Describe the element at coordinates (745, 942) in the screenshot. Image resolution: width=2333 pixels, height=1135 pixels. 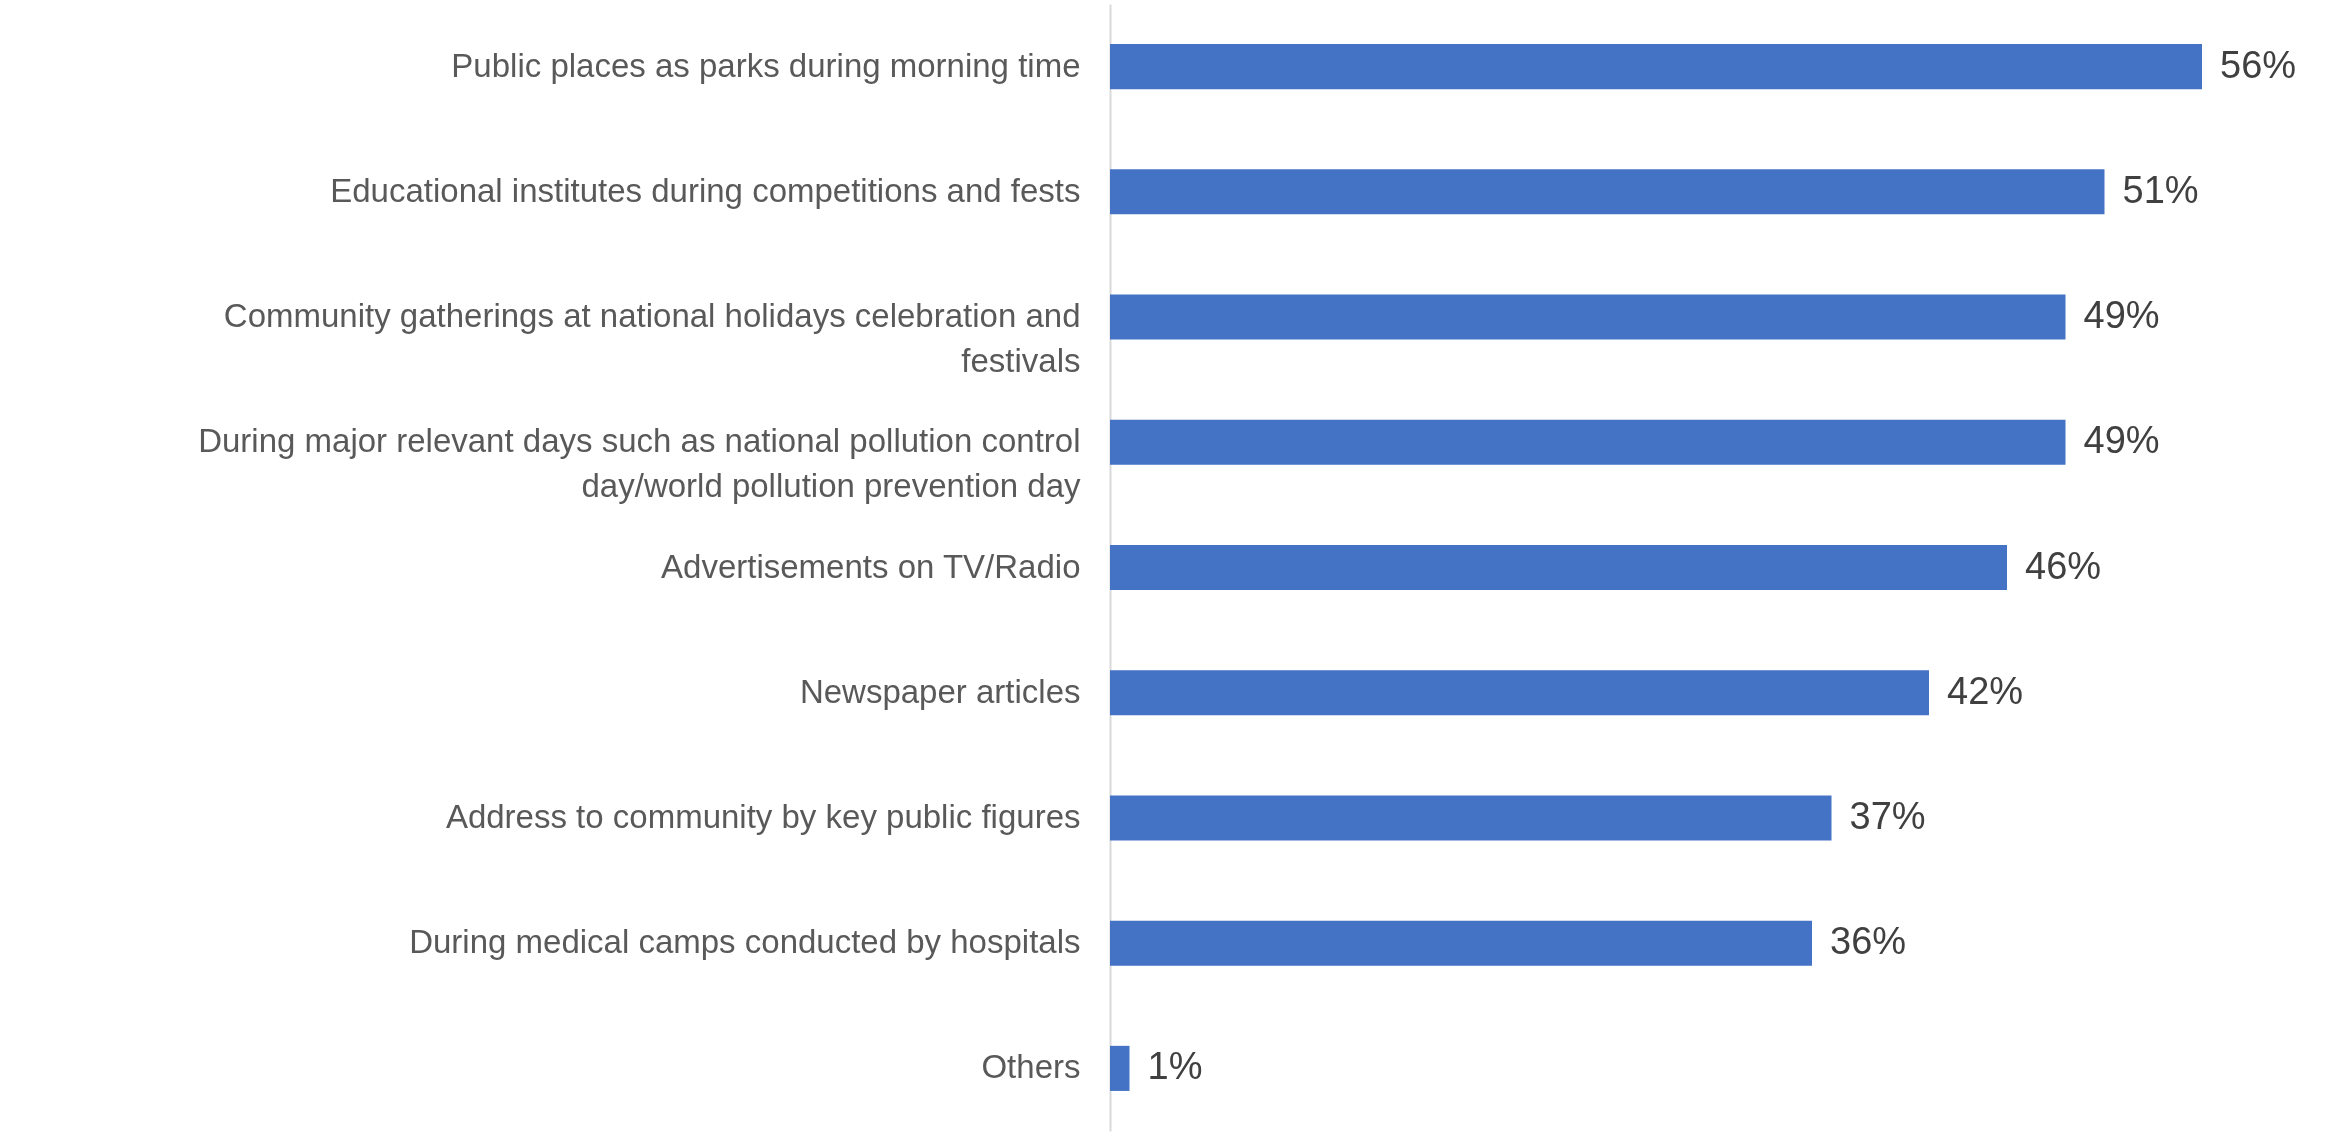
I see `y-tick-label: During medical camps conducted by hospitals` at that location.